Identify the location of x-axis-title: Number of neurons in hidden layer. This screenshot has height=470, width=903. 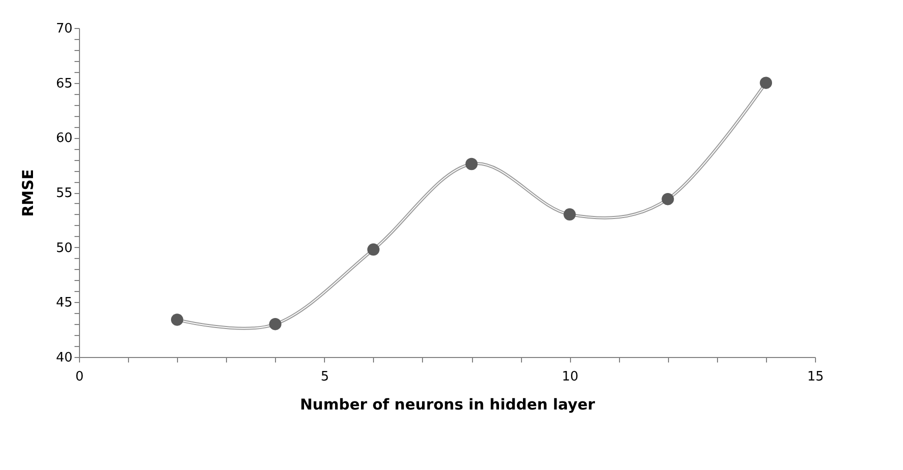
(448, 405).